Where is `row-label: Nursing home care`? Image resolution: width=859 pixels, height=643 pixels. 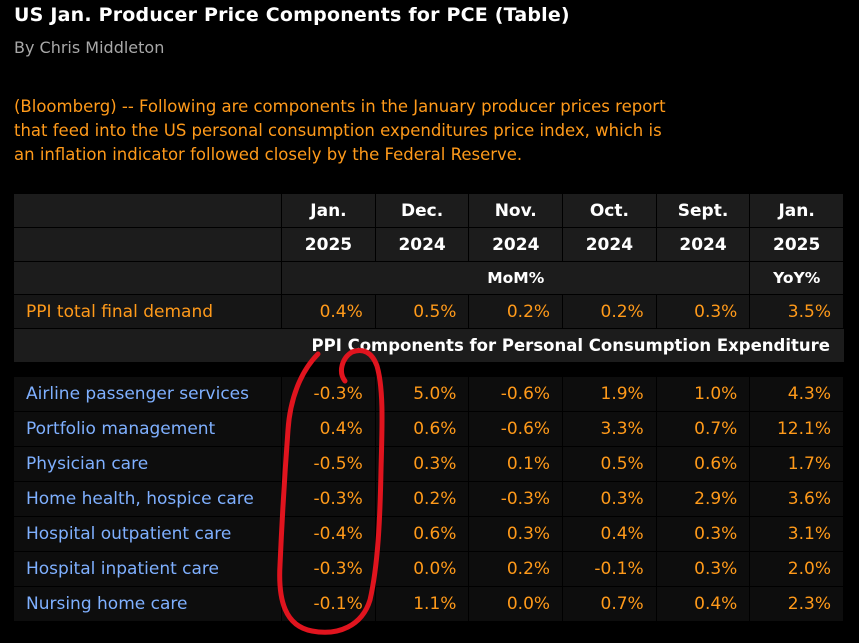 row-label: Nursing home care is located at coordinates (148, 604).